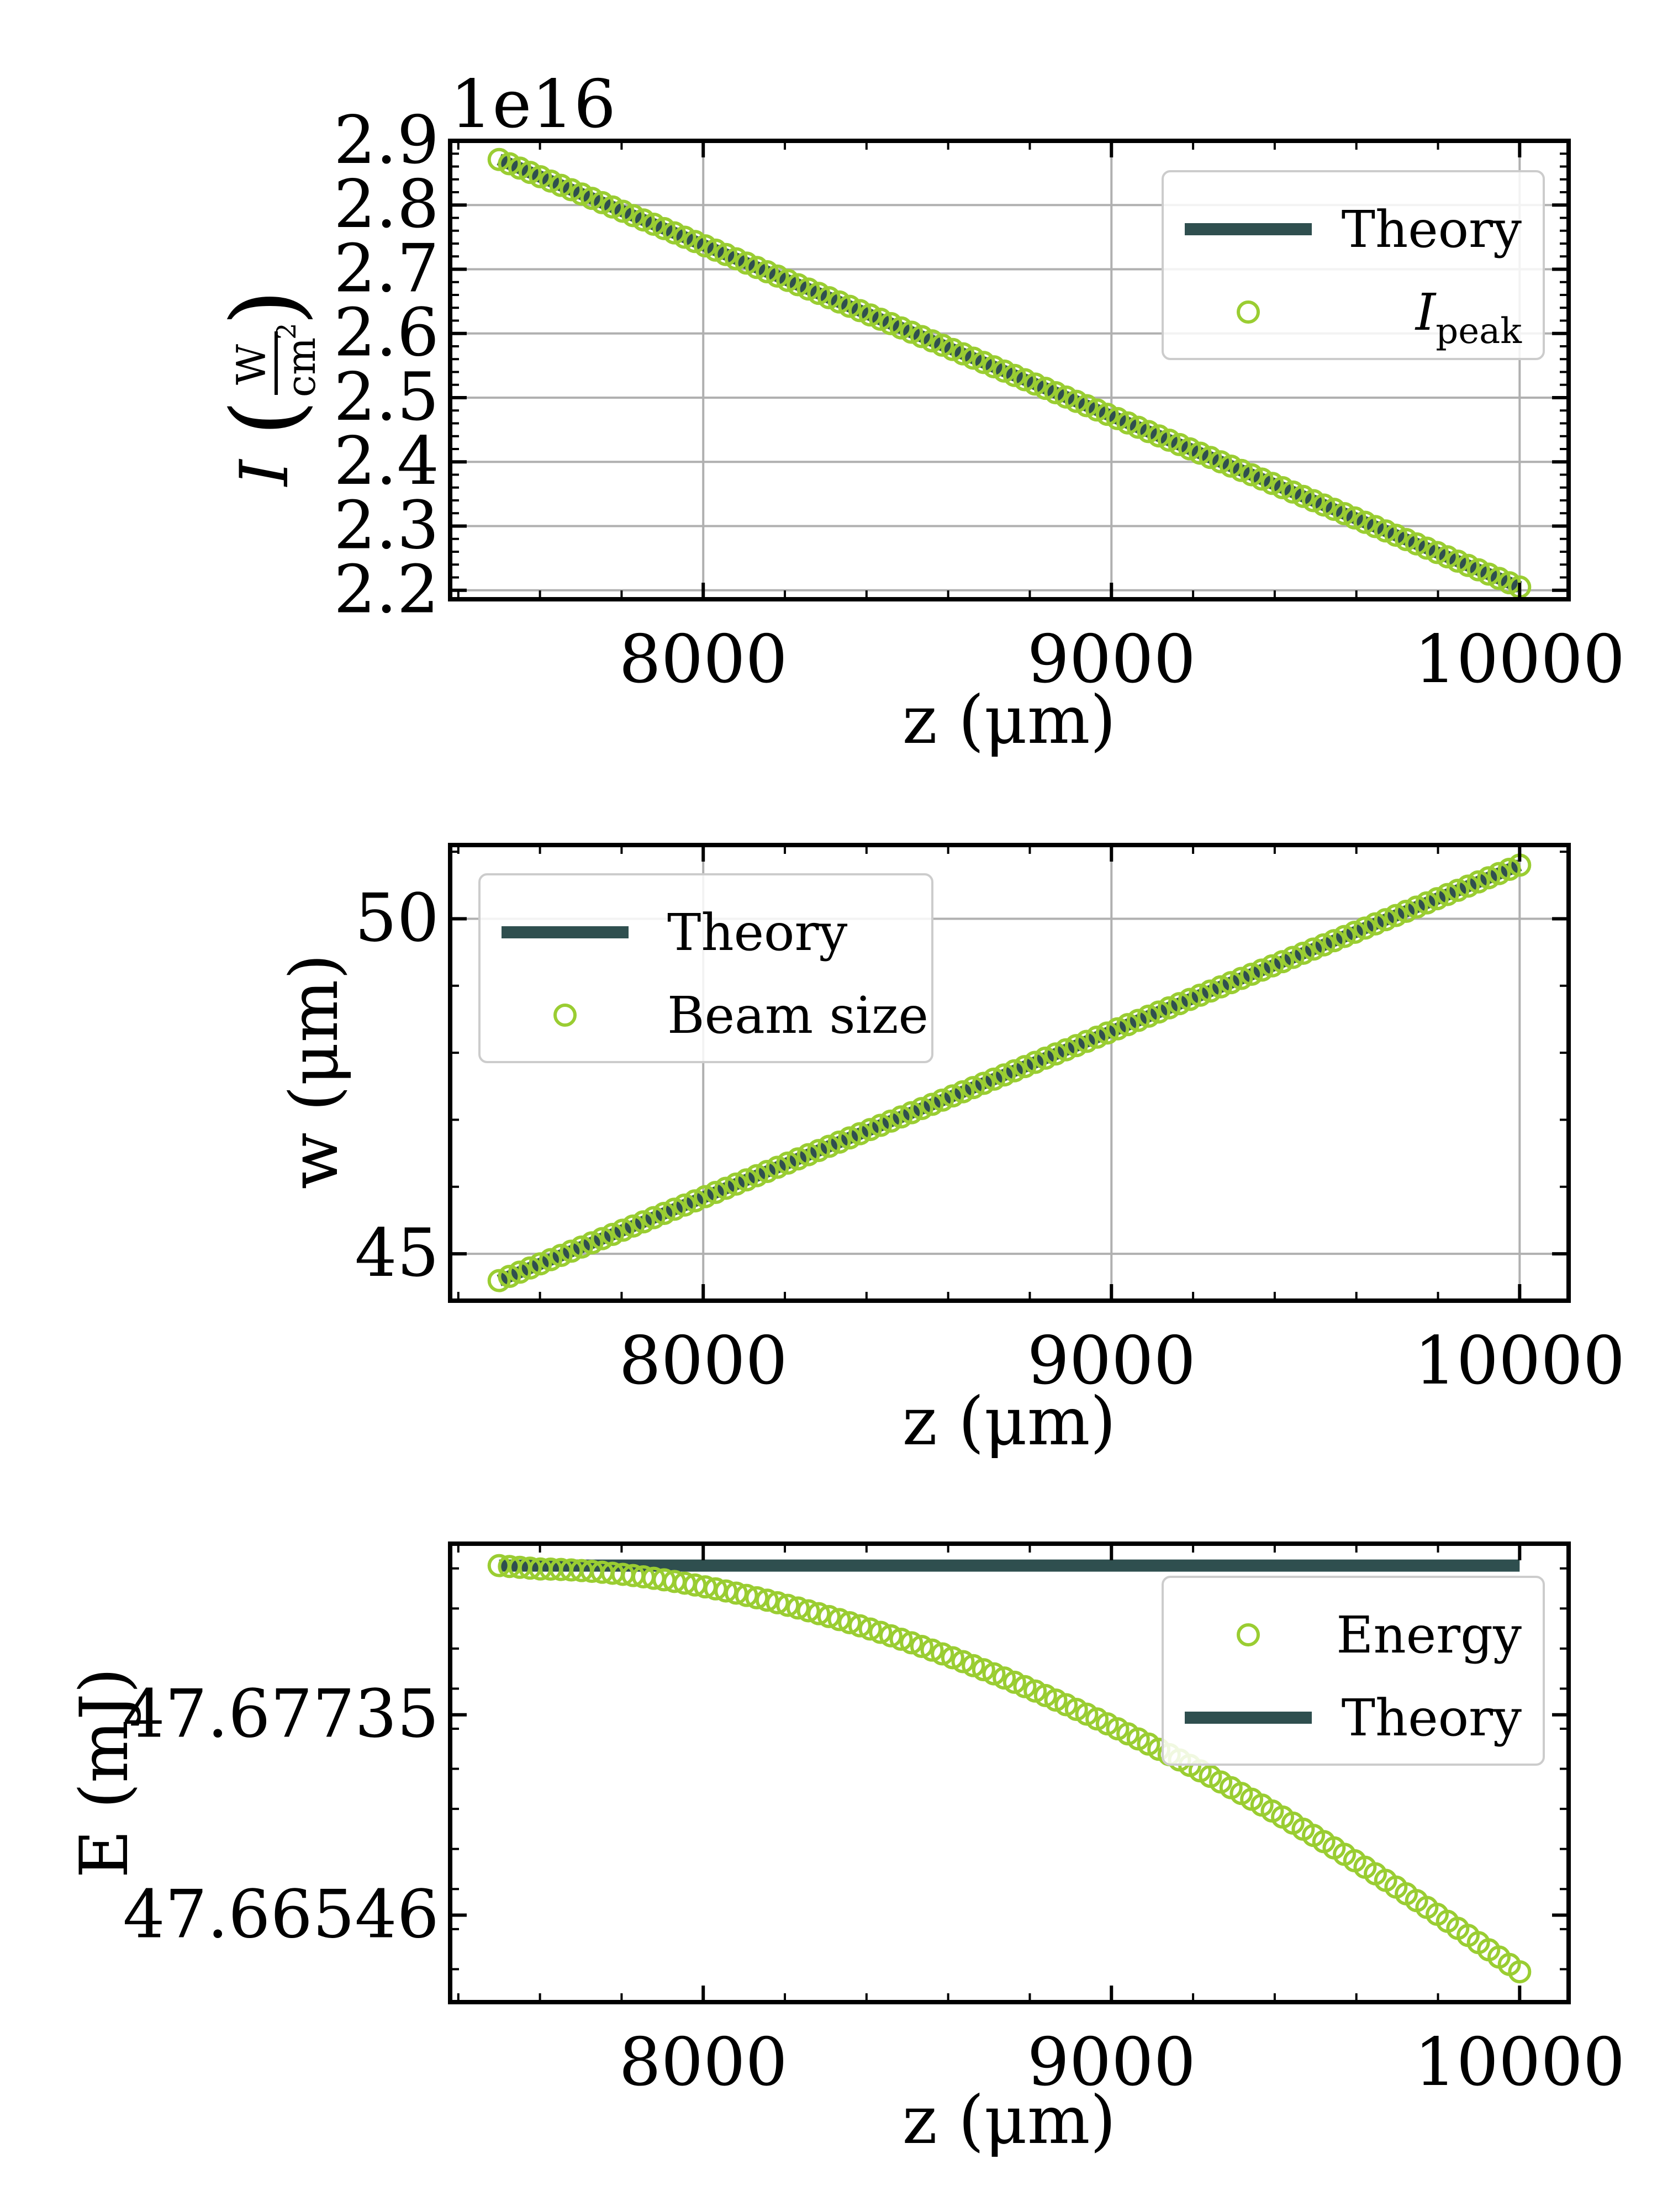 This screenshot has width=1657, height=2212. I want to click on energy-legend: Energy Theory, so click(1353, 1671).